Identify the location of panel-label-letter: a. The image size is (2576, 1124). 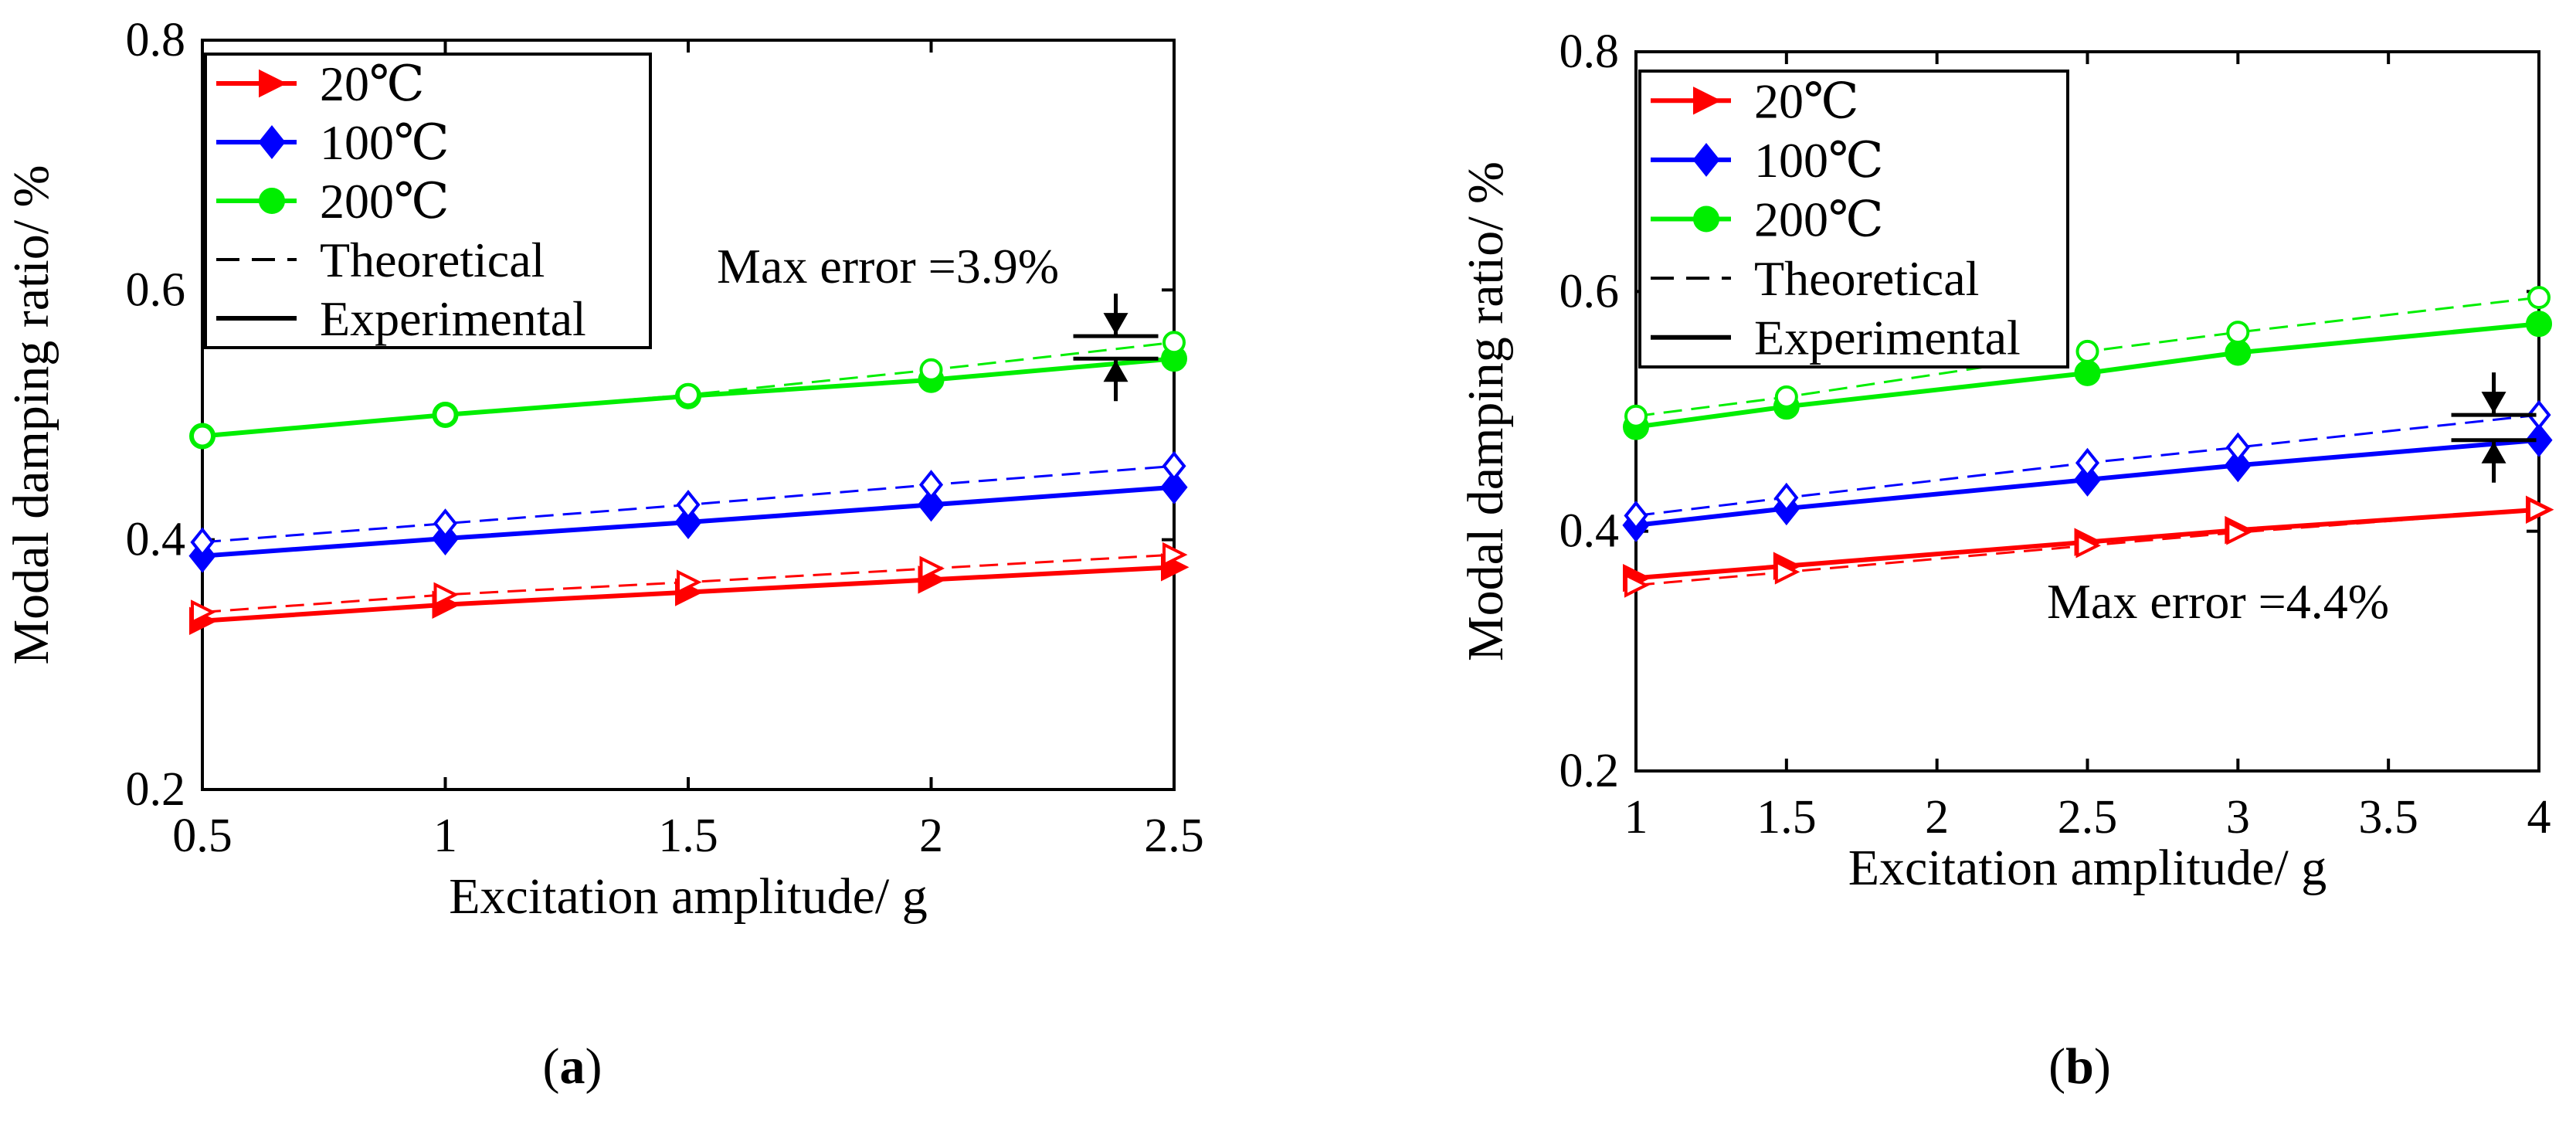
(572, 1066).